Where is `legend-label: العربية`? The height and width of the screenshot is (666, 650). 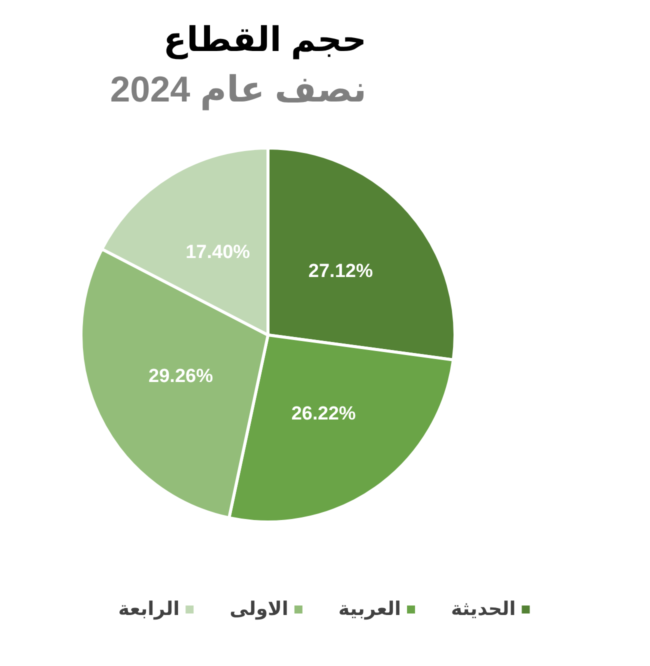 legend-label: العربية is located at coordinates (370, 609).